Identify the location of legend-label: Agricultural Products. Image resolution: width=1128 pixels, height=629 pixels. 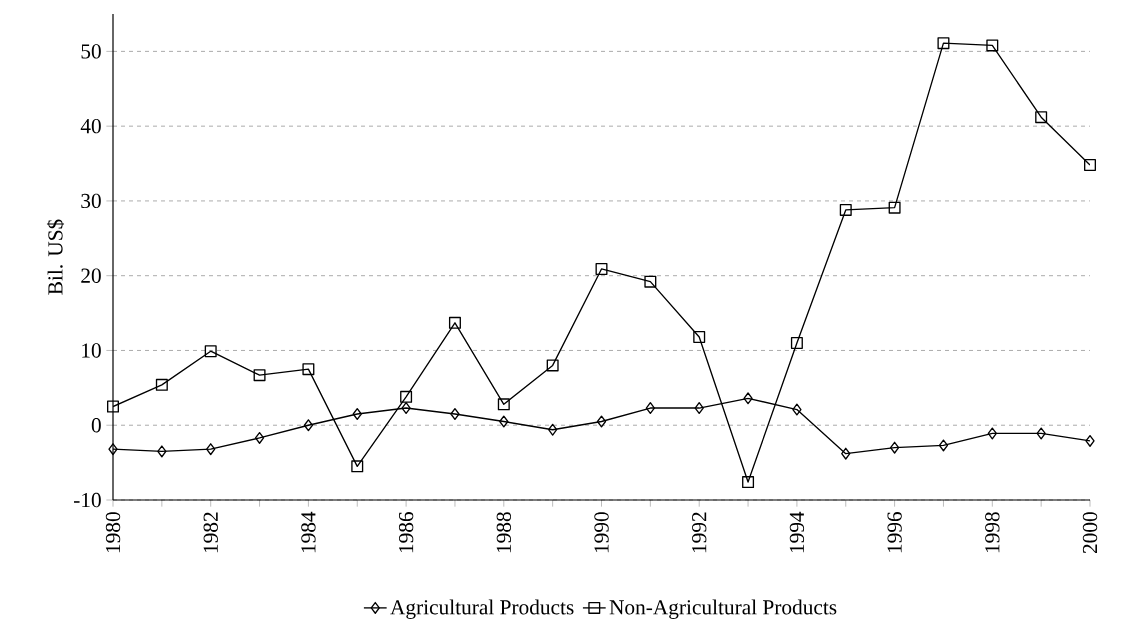
(482, 609).